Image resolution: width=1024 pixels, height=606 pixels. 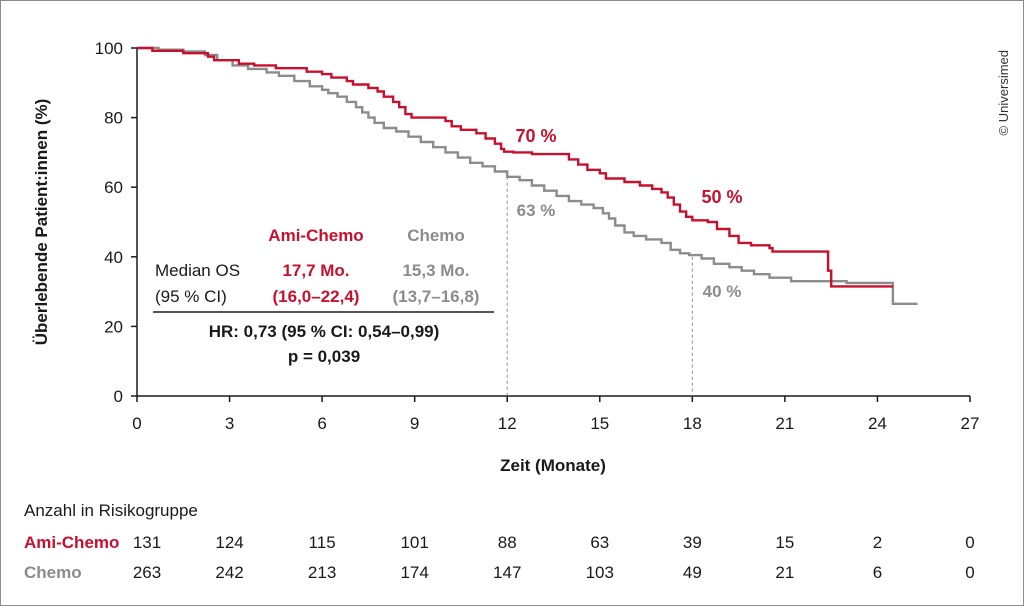 What do you see at coordinates (414, 542) in the screenshot?
I see `risk-value: 101` at bounding box center [414, 542].